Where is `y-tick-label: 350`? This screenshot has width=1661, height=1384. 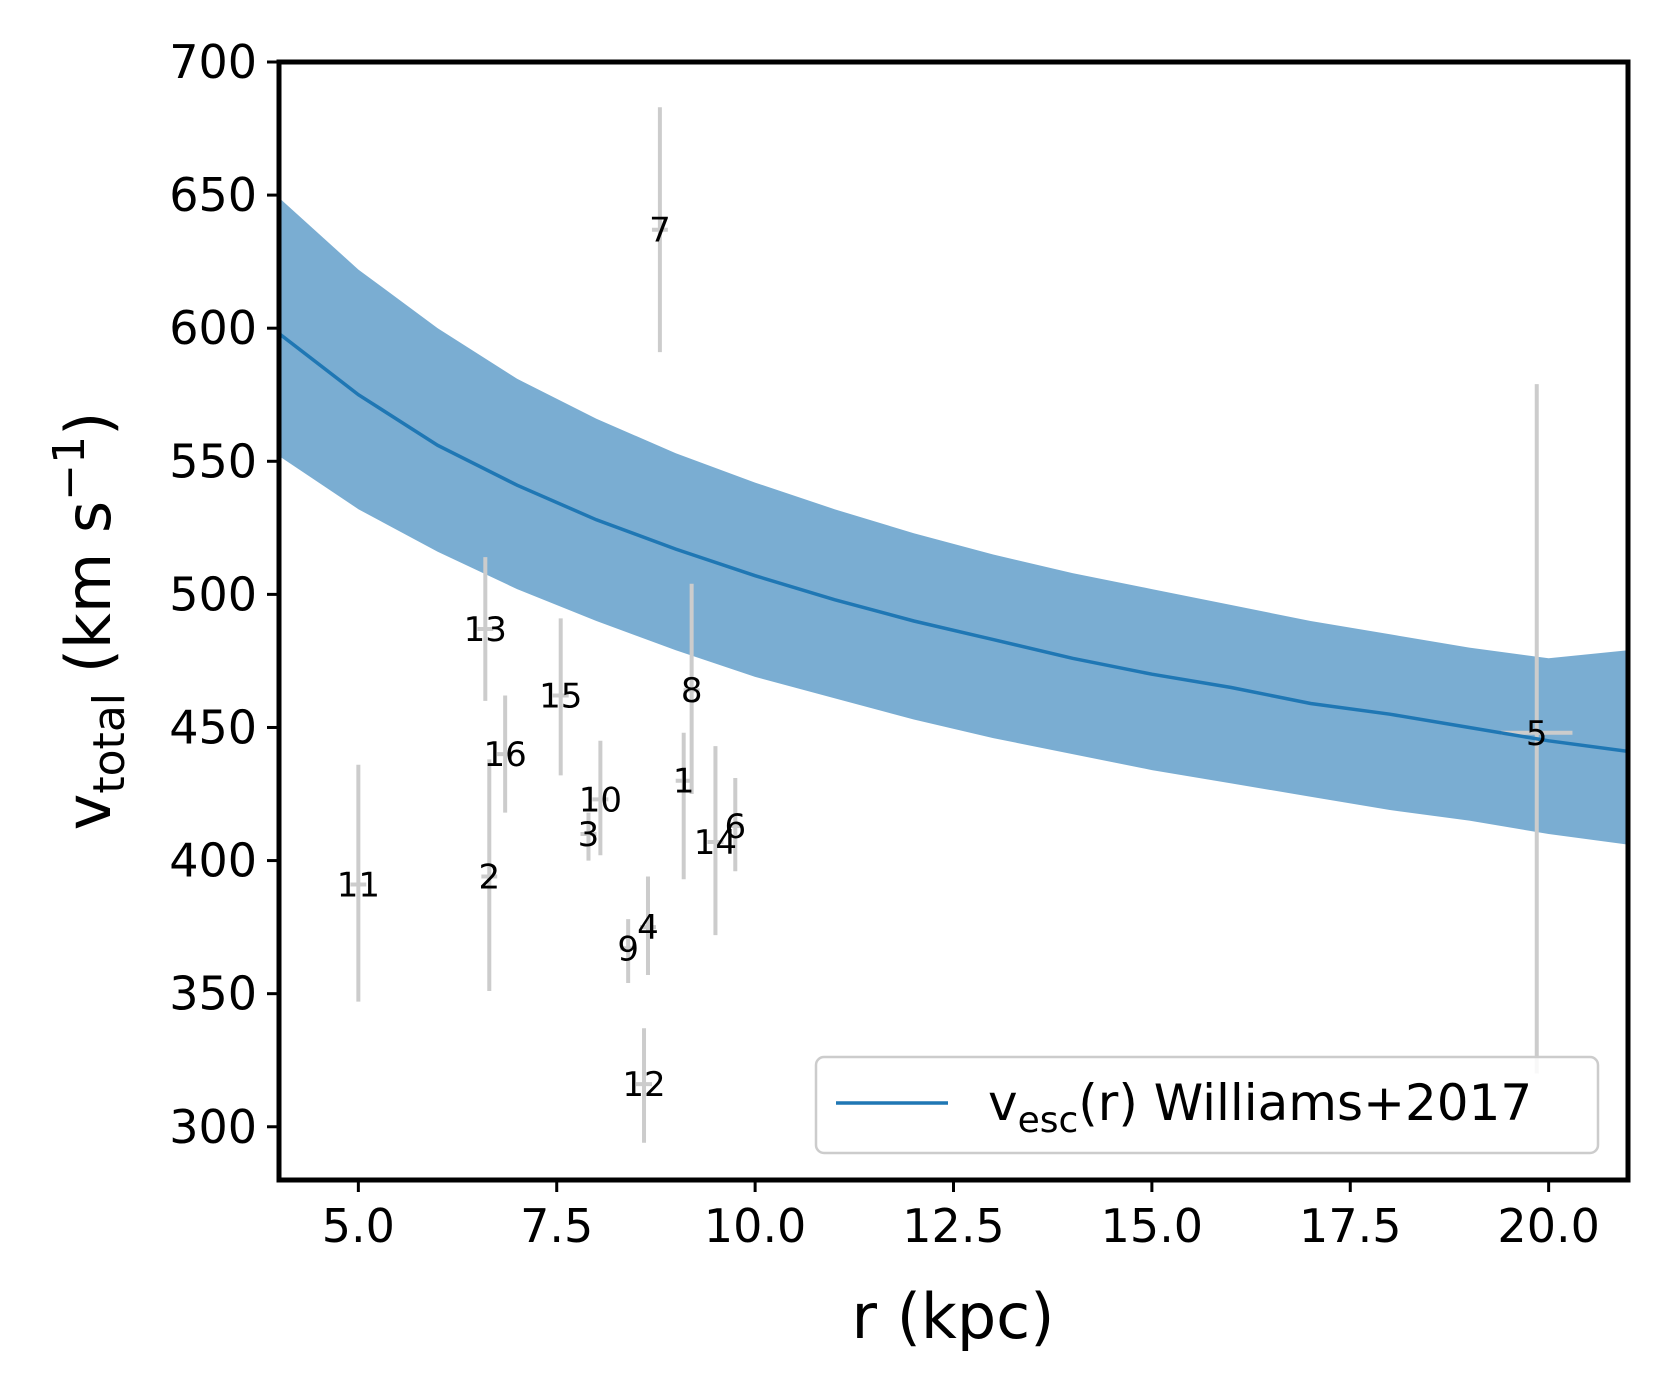 y-tick-label: 350 is located at coordinates (213, 994).